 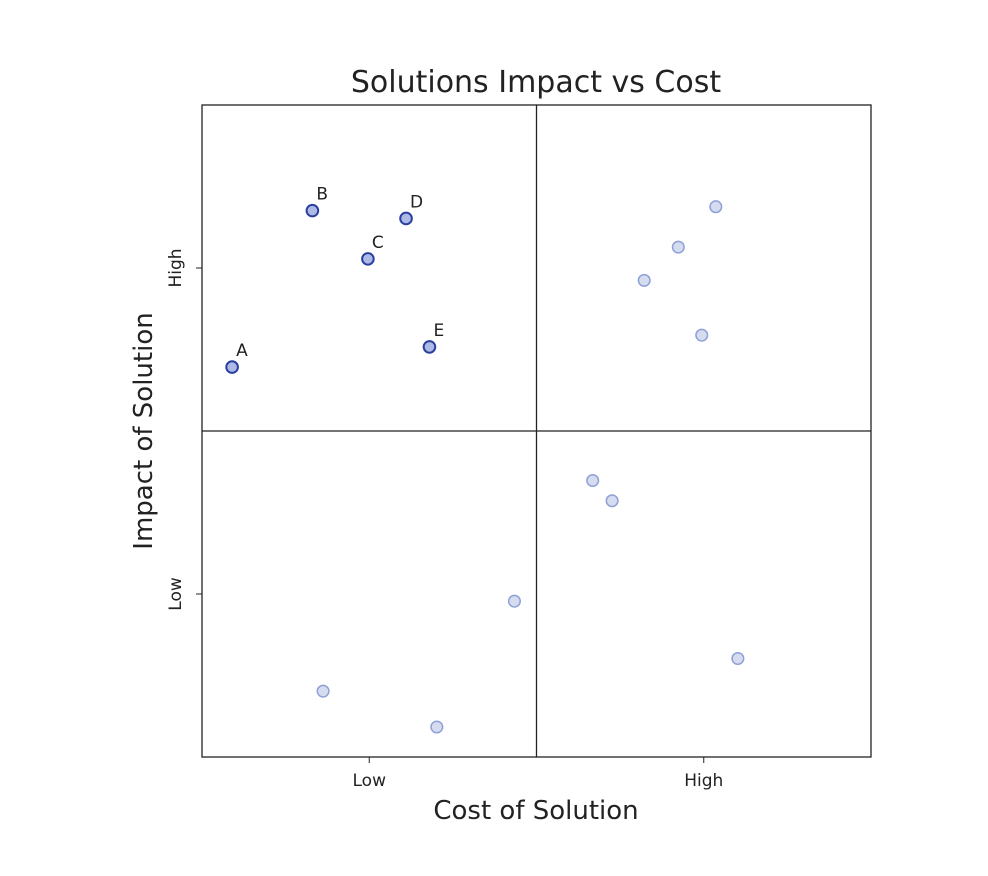 What do you see at coordinates (370, 781) in the screenshot?
I see `x-tick-label: Low` at bounding box center [370, 781].